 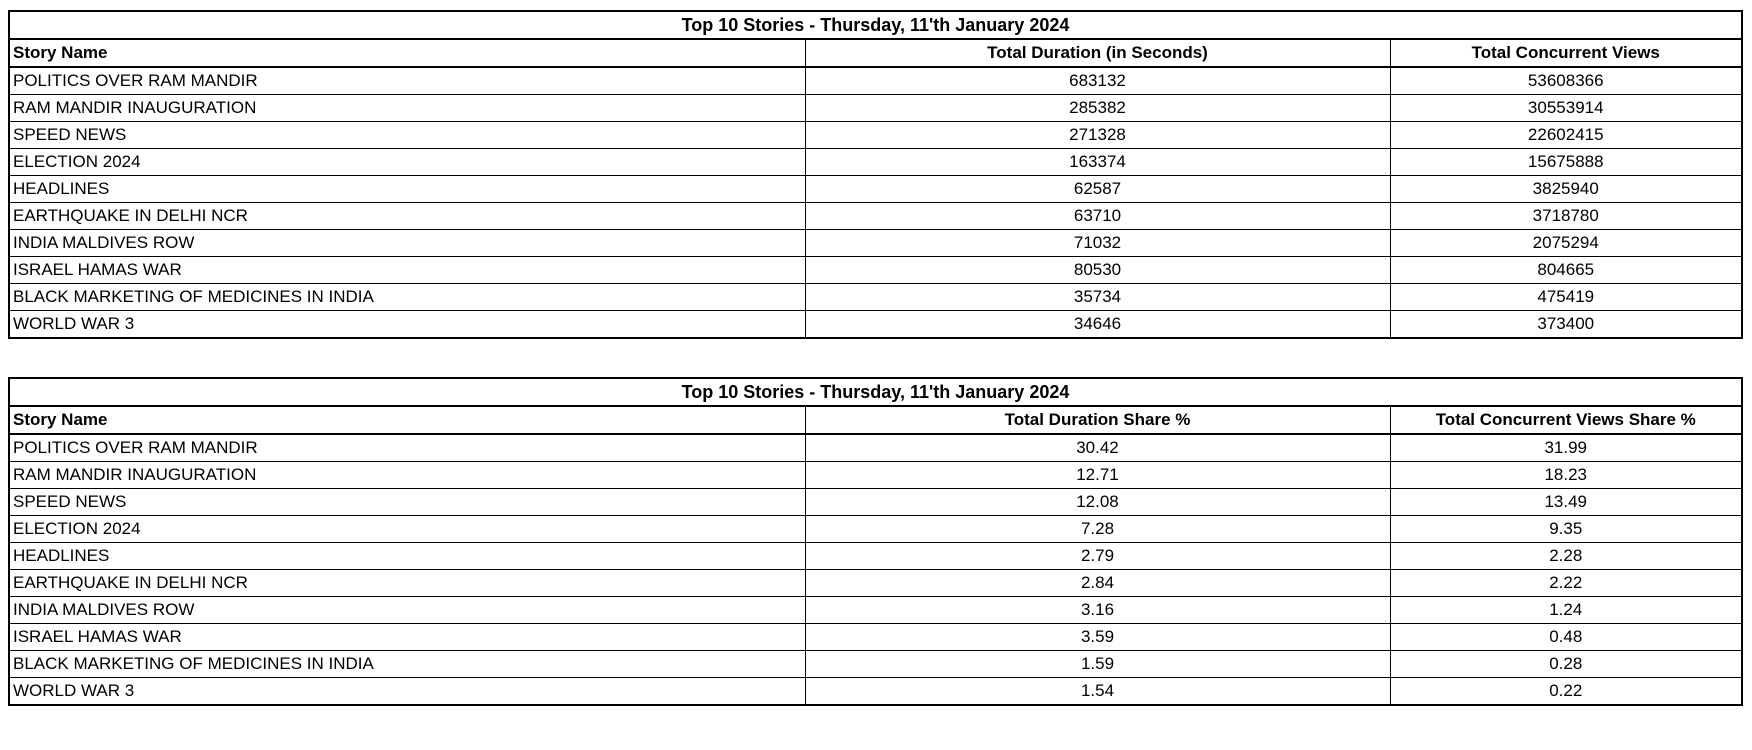 I want to click on value-cell: 22602415, so click(x=1566, y=135).